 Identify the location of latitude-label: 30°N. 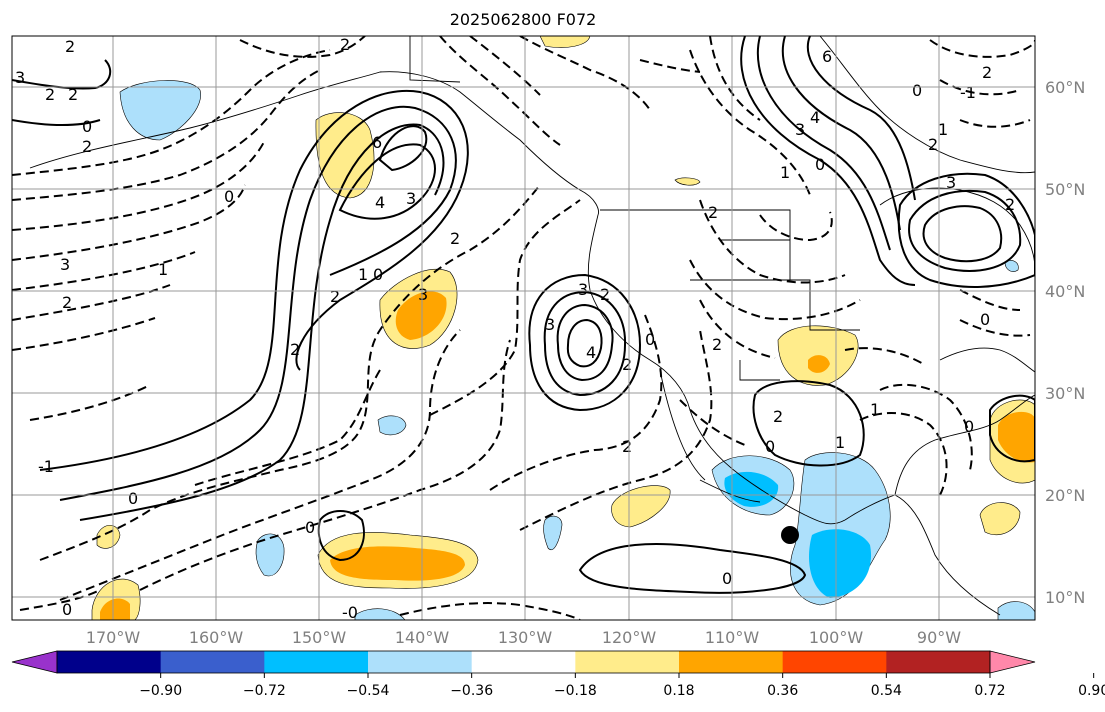
(1065, 393).